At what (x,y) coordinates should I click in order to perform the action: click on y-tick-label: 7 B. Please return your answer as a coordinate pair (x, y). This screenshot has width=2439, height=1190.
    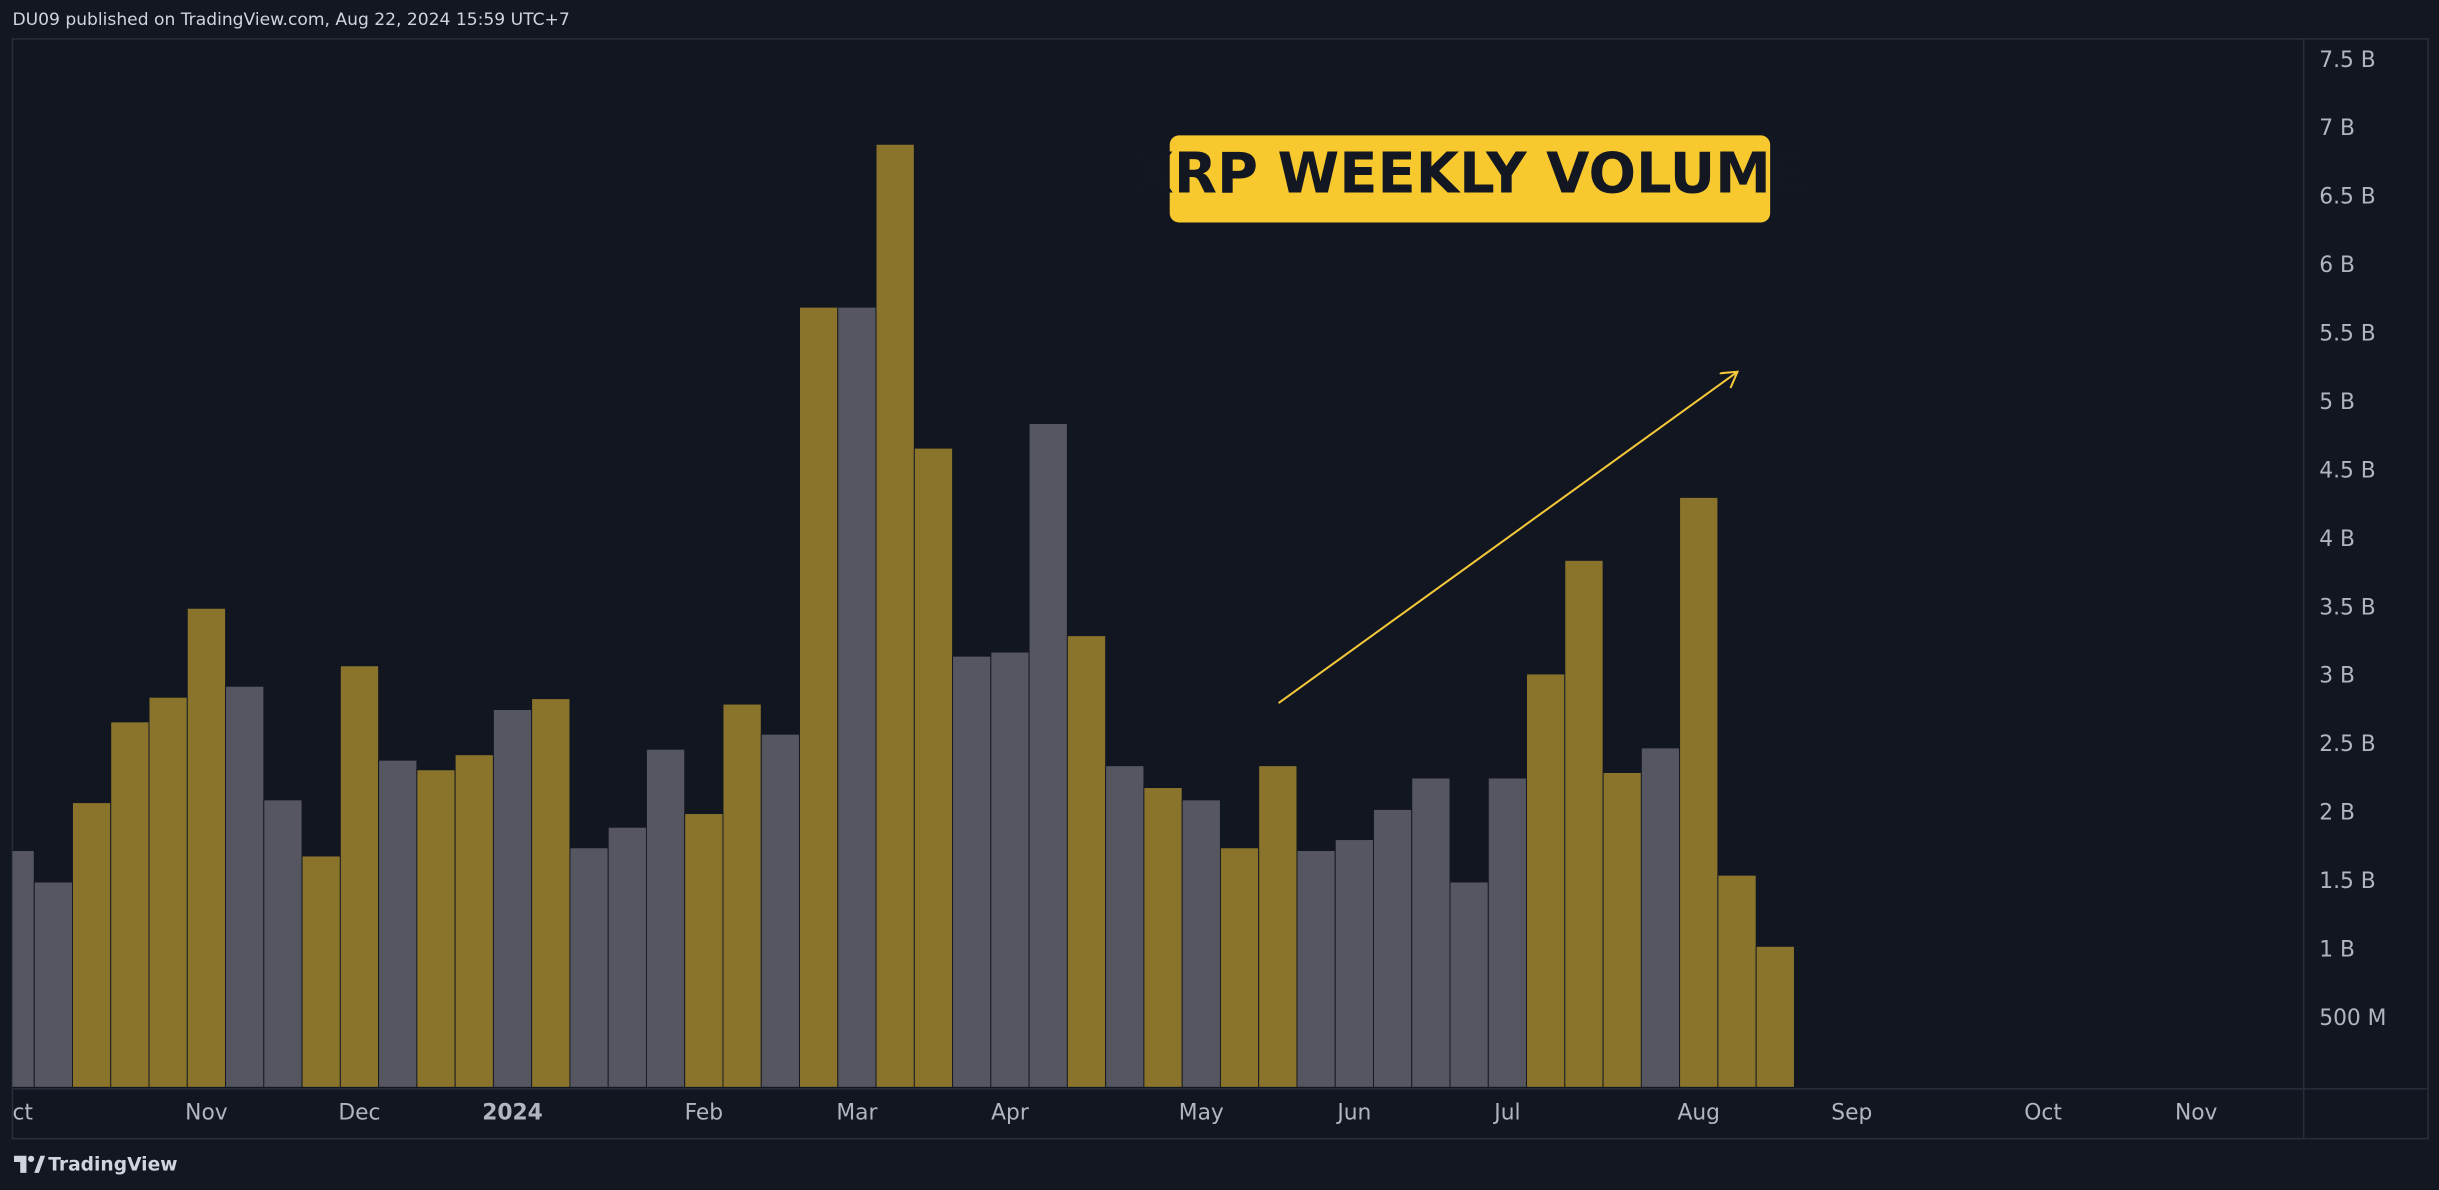
    Looking at the image, I should click on (2337, 128).